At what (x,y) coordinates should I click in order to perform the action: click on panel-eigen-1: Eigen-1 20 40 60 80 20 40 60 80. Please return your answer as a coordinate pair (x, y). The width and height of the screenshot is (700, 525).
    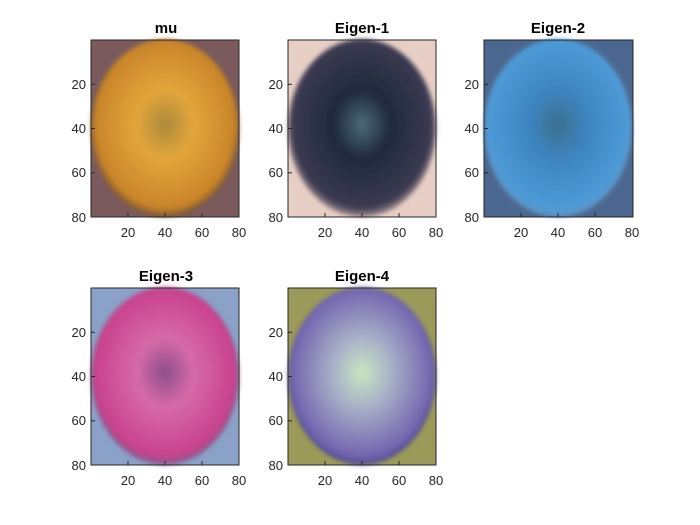
    Looking at the image, I should click on (356, 130).